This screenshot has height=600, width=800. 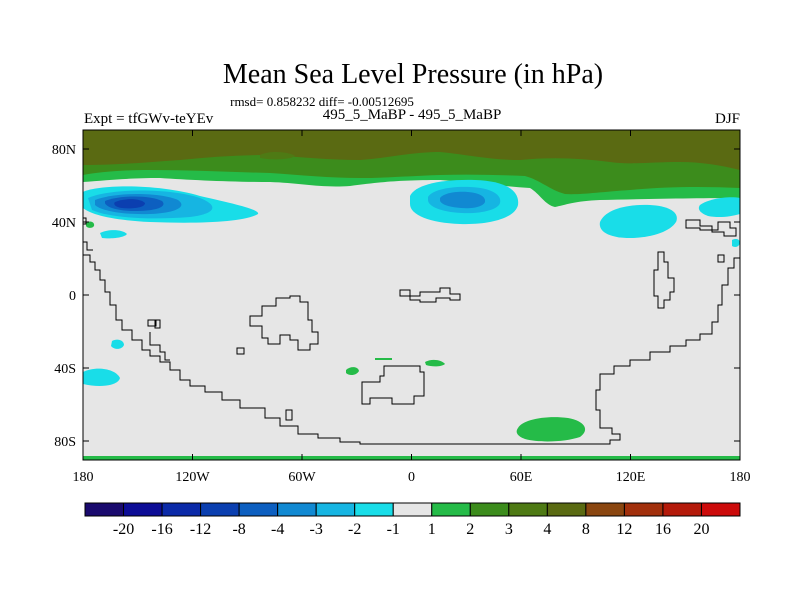 I want to click on comparison-label: 495_5_MaBP - 495_5_MaBP, so click(x=412, y=115).